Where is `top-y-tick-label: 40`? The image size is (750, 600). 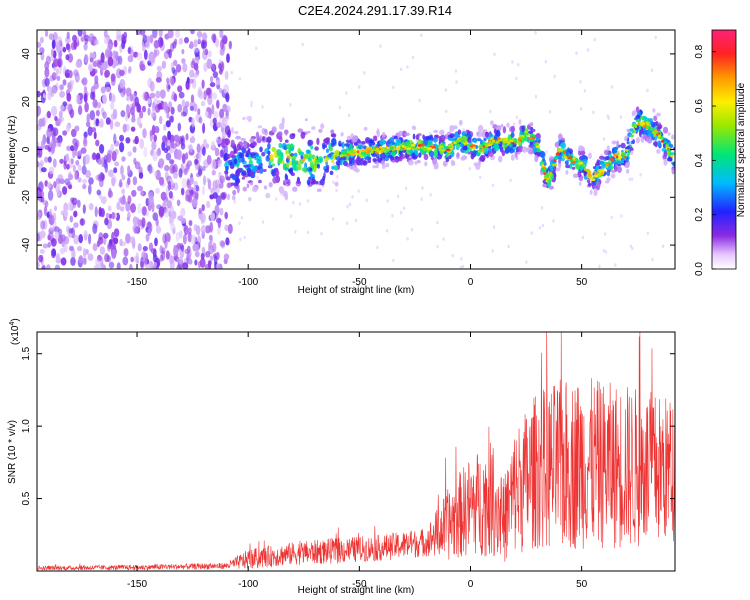 top-y-tick-label: 40 is located at coordinates (26, 54).